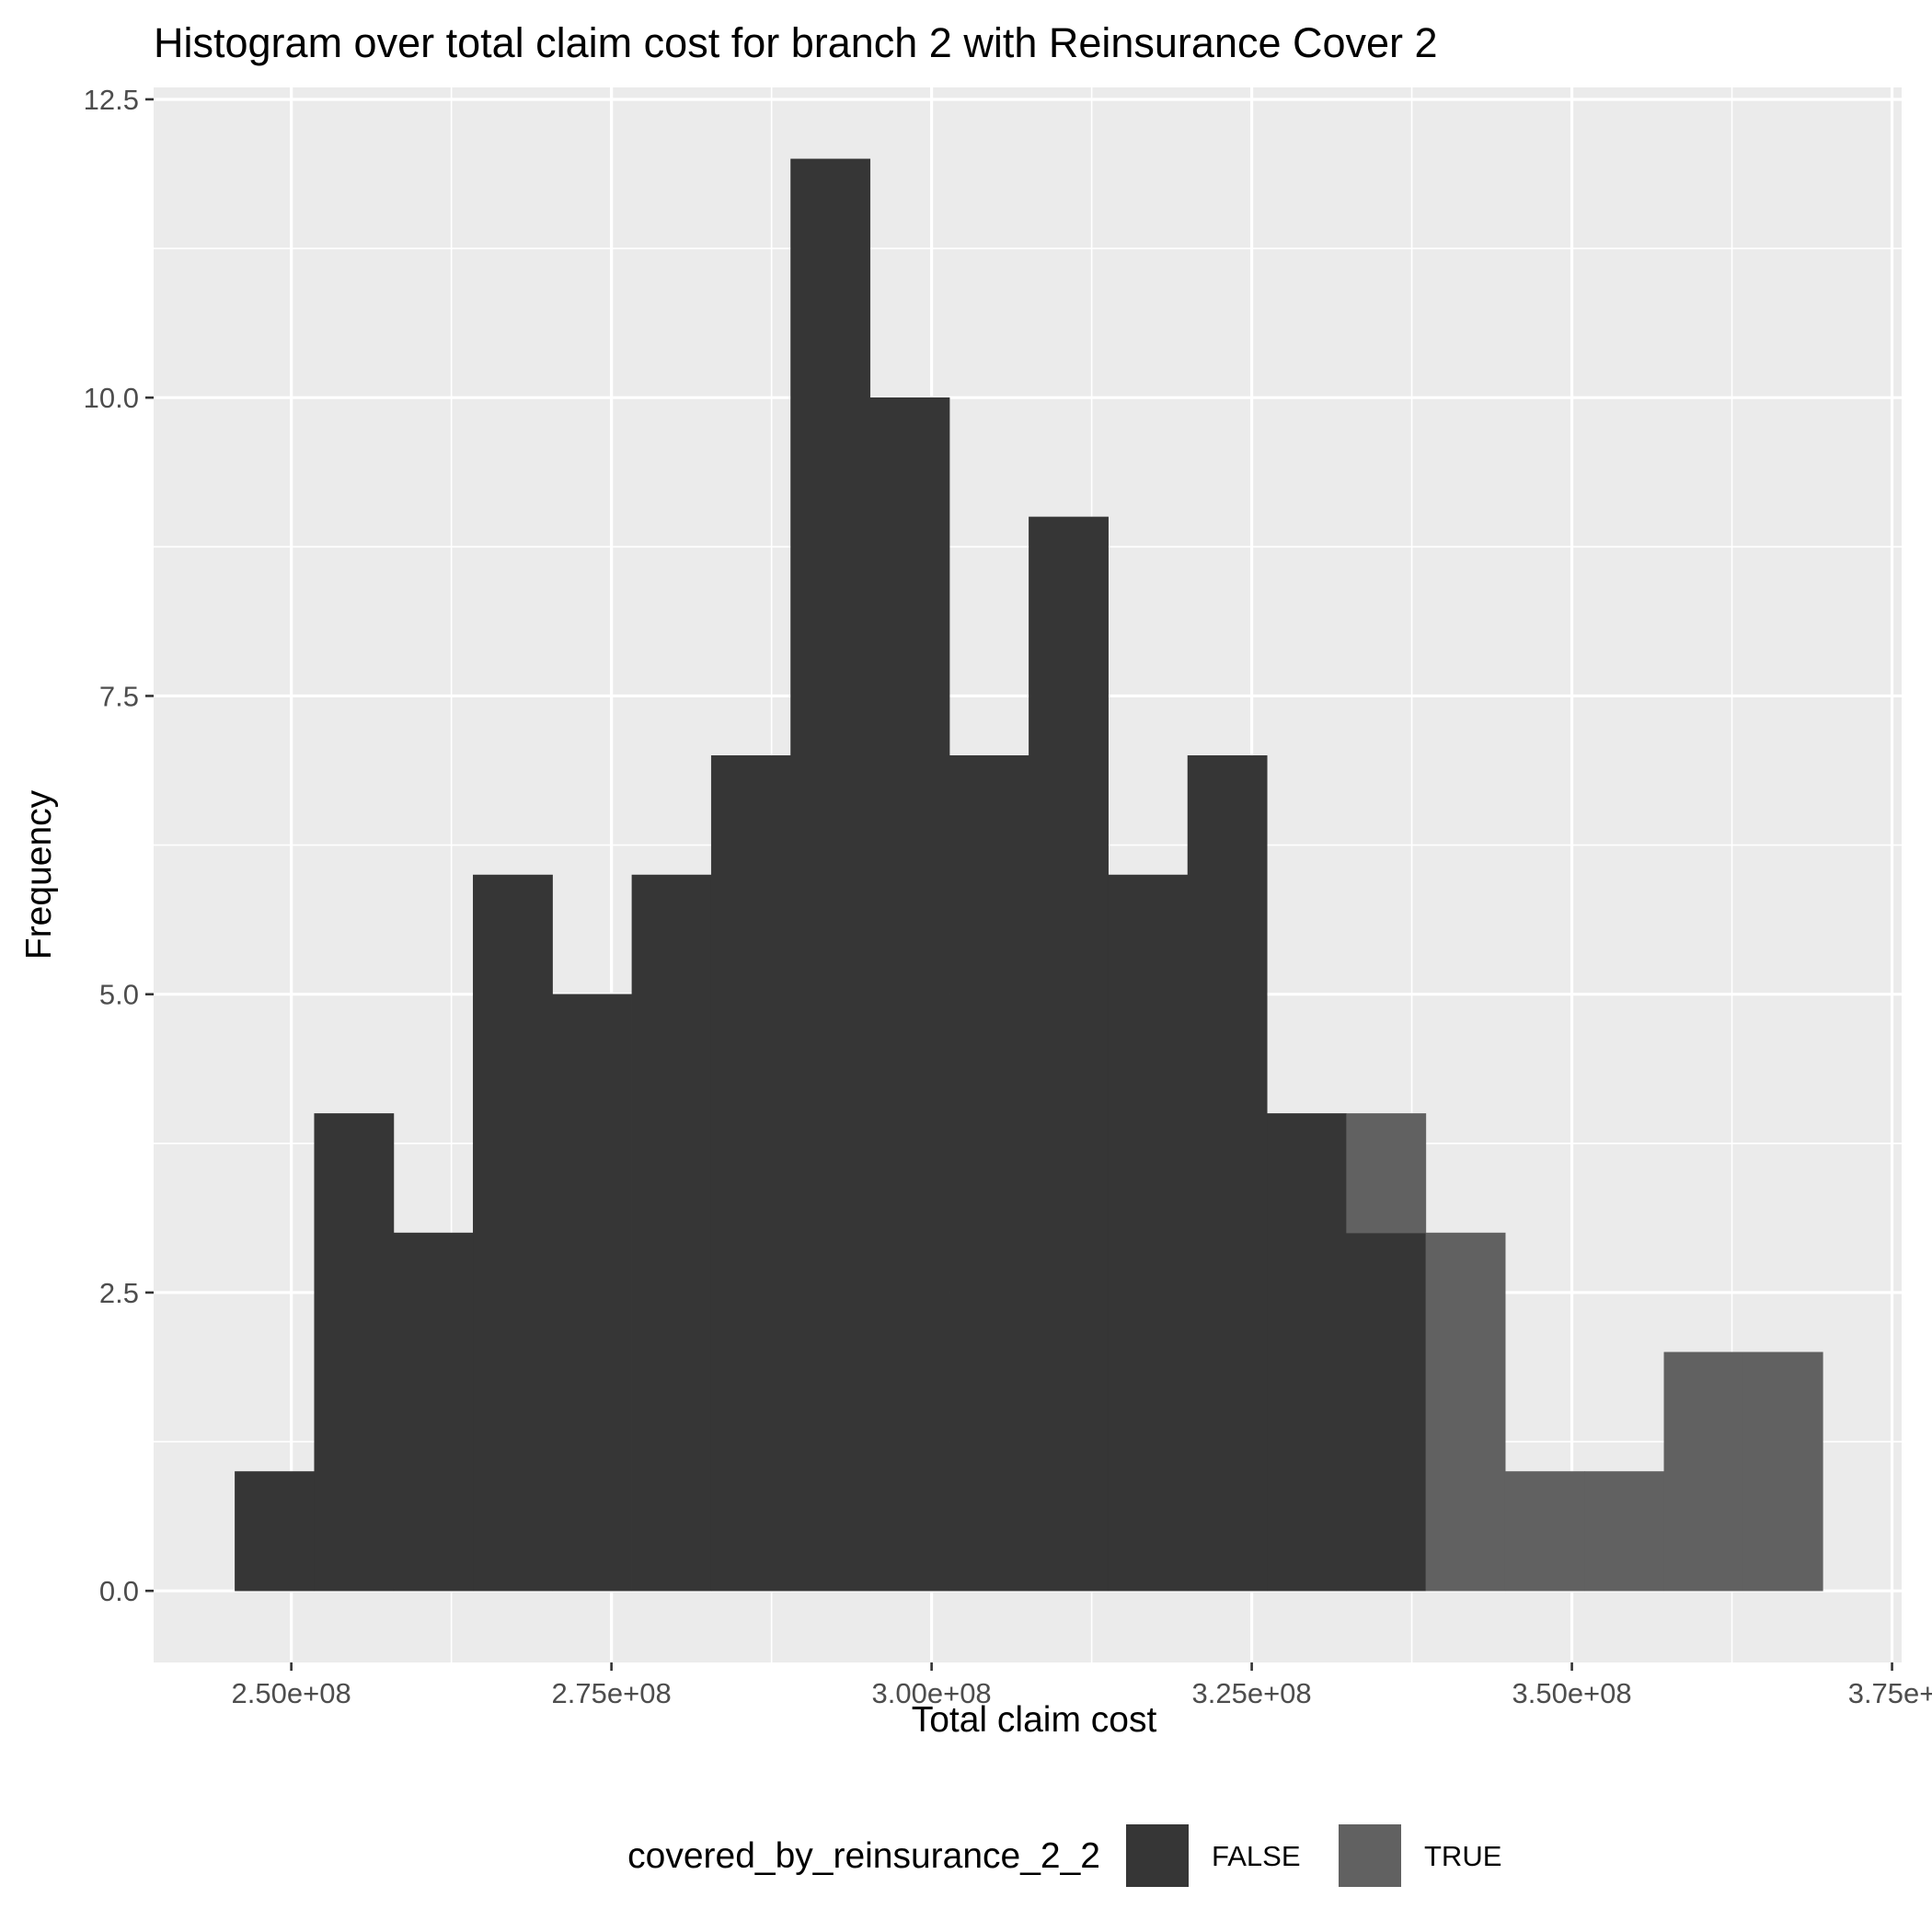 Image resolution: width=1932 pixels, height=1932 pixels. What do you see at coordinates (119, 995) in the screenshot?
I see `y-tick-label: 5.0` at bounding box center [119, 995].